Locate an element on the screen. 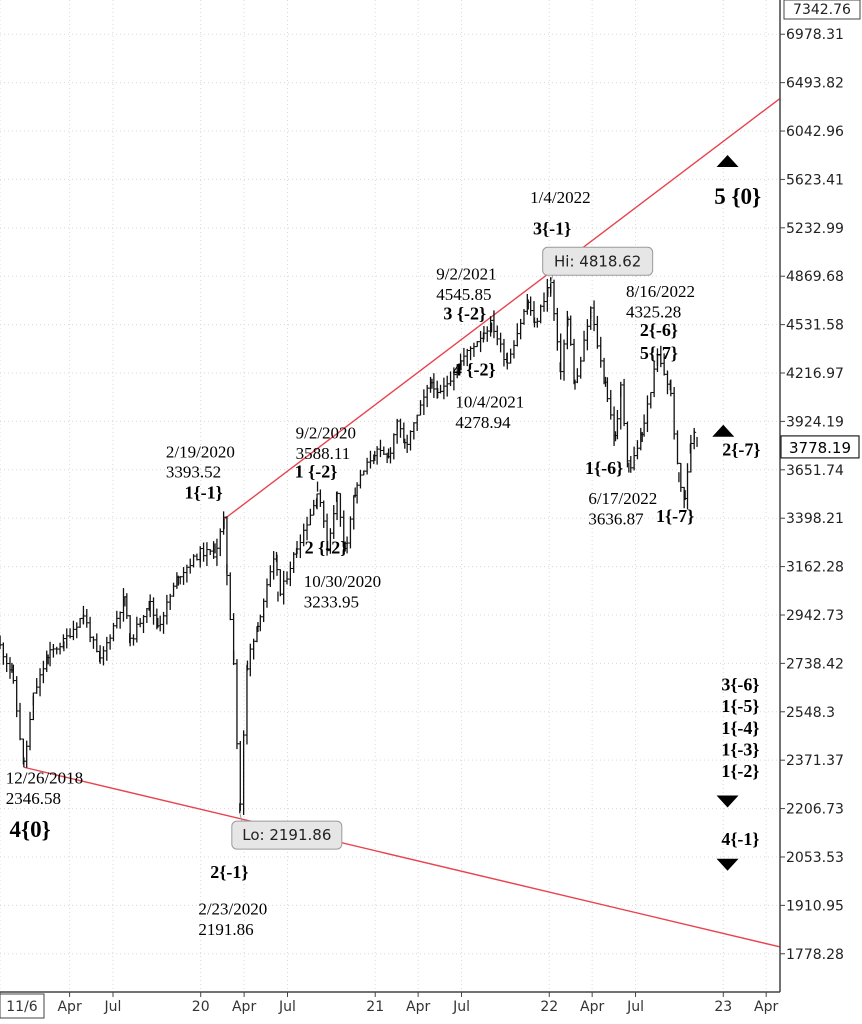 This screenshot has height=1024, width=862. wave-annotation-line: 6/17/2022 is located at coordinates (622, 498).